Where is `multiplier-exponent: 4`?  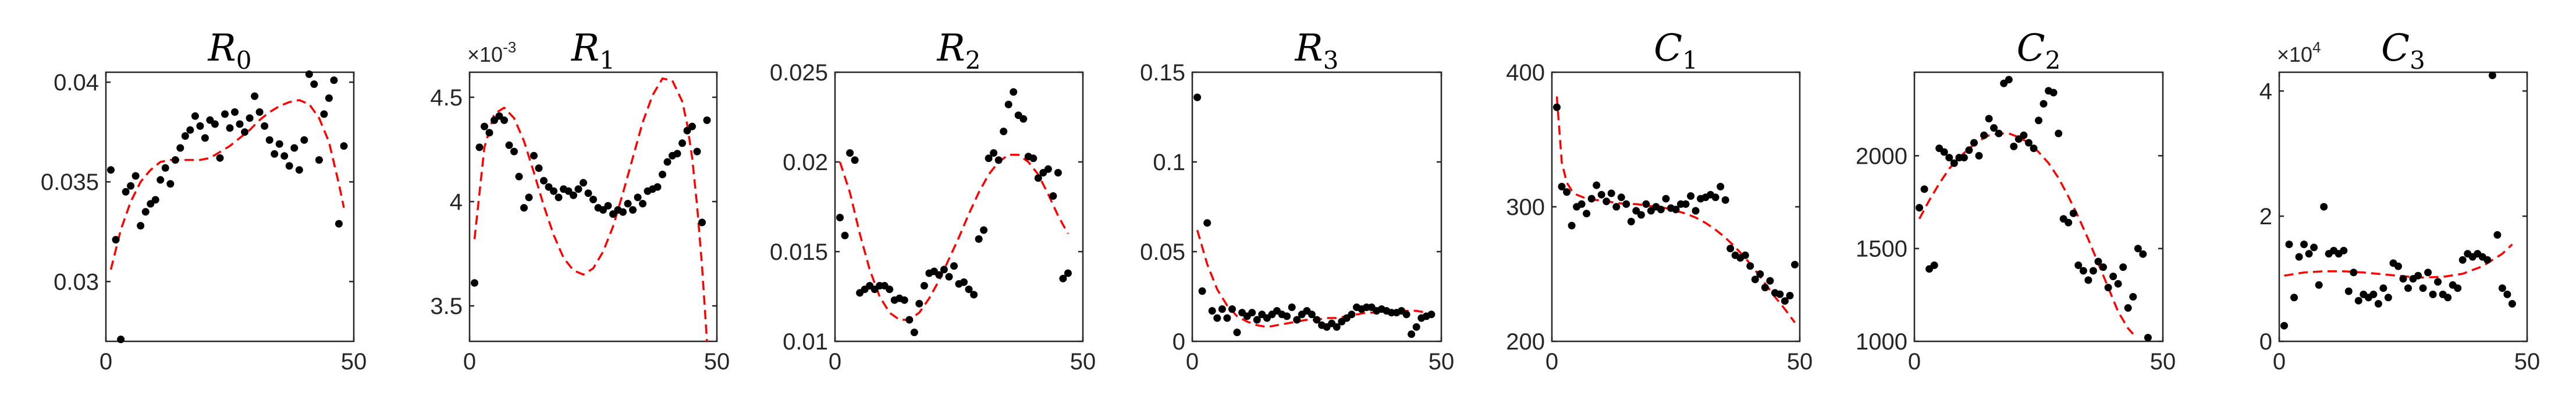 multiplier-exponent: 4 is located at coordinates (2316, 47).